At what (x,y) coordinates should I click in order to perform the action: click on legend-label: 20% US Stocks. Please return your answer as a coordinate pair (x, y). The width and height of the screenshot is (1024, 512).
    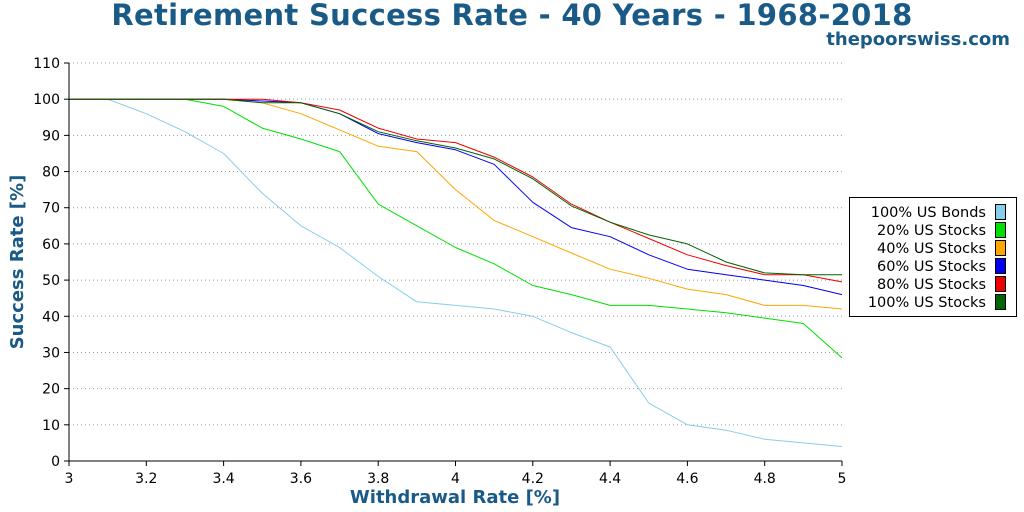
    Looking at the image, I should click on (931, 231).